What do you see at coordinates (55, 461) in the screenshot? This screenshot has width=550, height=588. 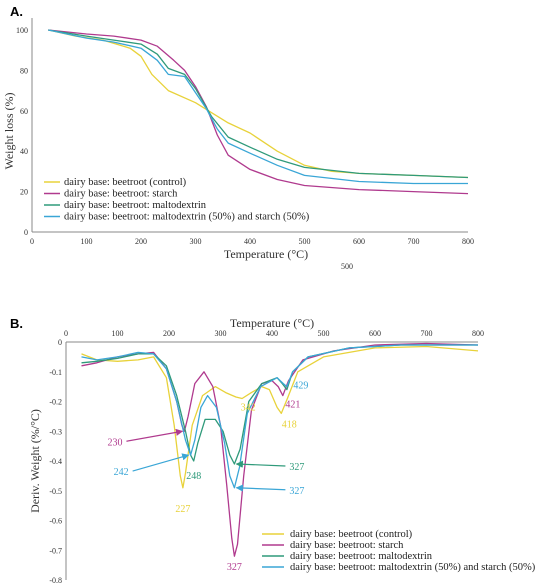 I see `y-tick-label: -0.4` at bounding box center [55, 461].